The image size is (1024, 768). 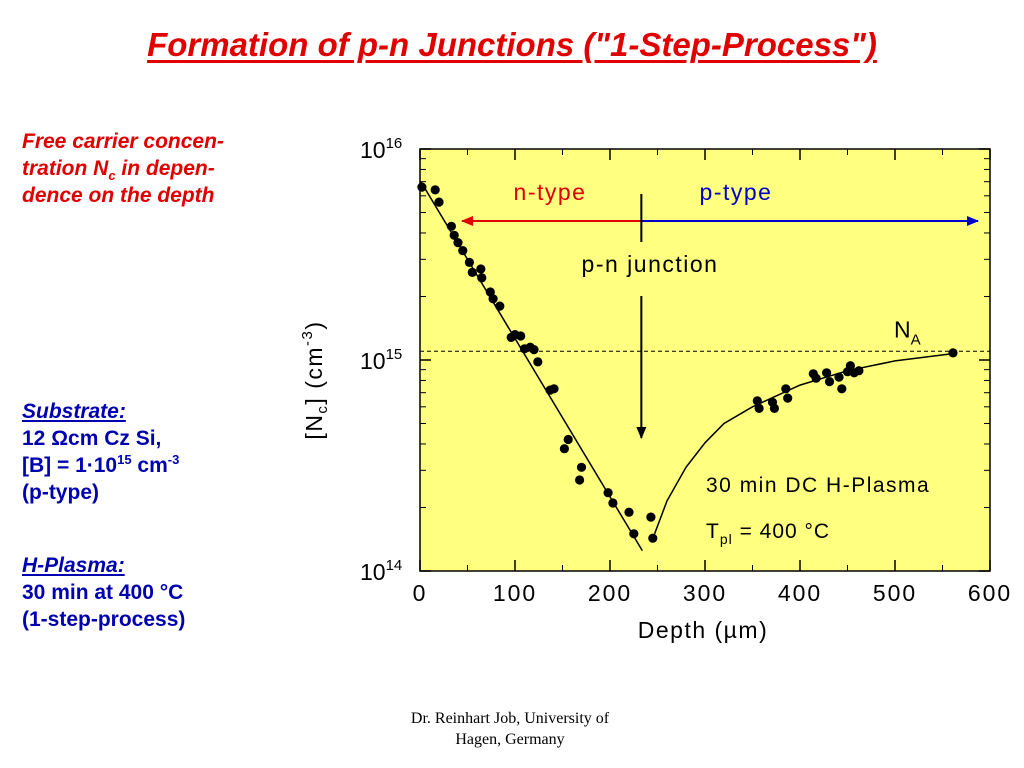 I want to click on x-tick-label: 500, so click(x=895, y=593).